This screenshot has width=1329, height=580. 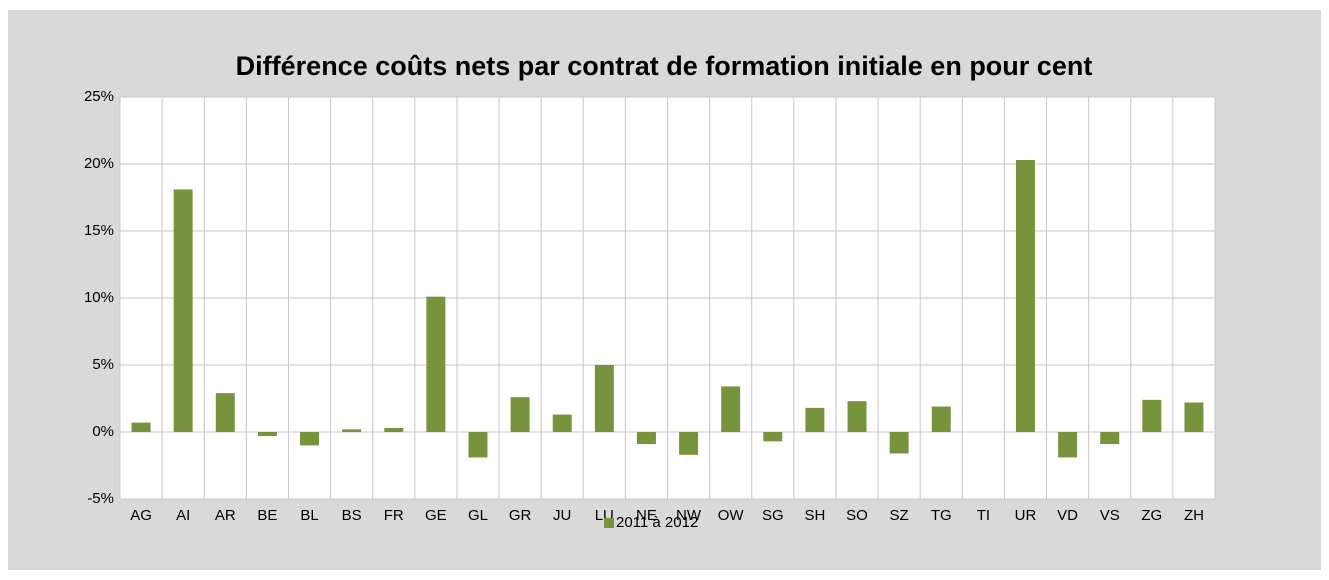 I want to click on x-tick-label: ZG, so click(x=1151, y=515).